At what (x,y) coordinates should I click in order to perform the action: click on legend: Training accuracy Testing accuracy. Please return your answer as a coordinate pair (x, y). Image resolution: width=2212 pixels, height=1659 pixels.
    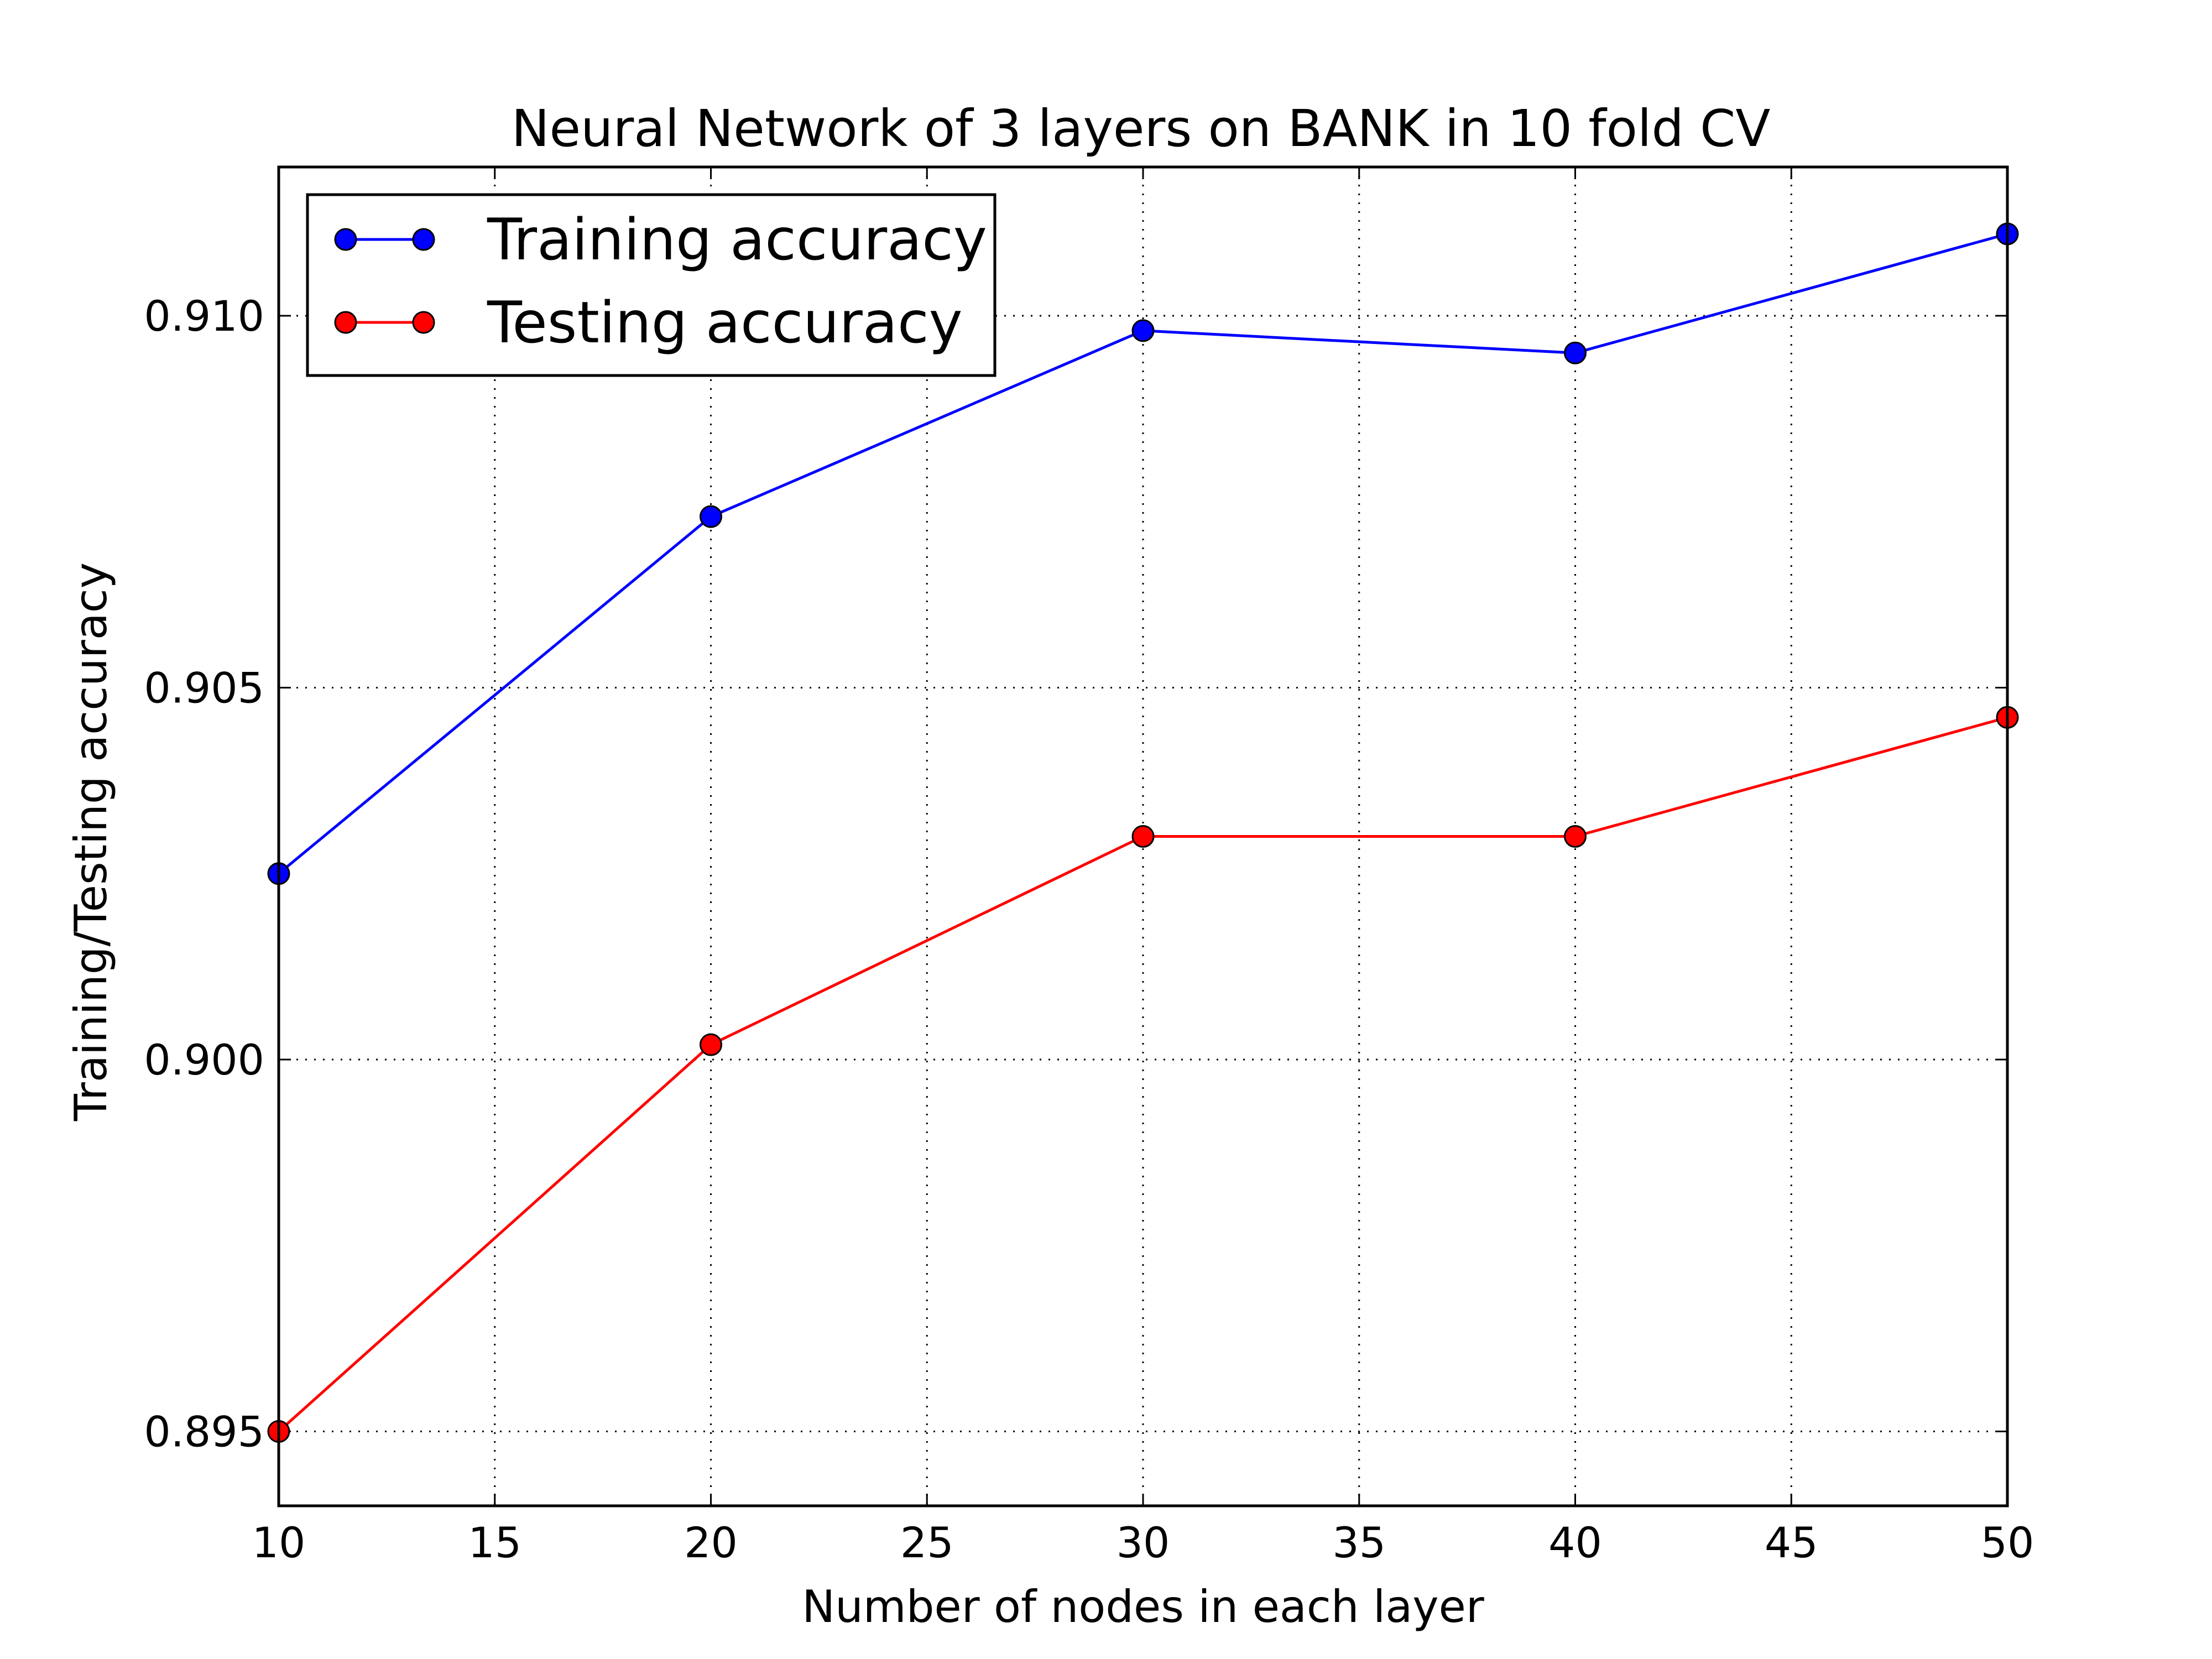
    Looking at the image, I should click on (652, 285).